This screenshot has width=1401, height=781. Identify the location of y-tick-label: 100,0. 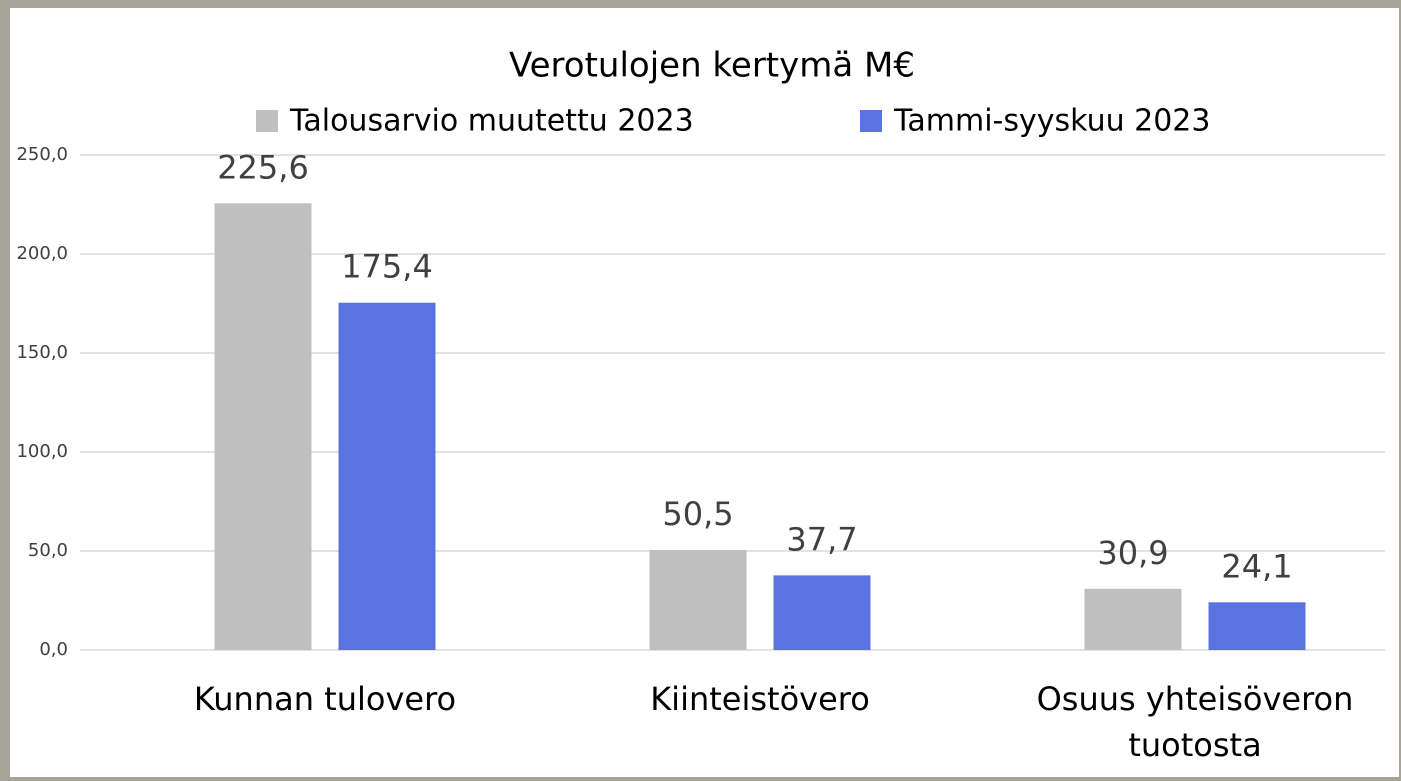
(42, 451).